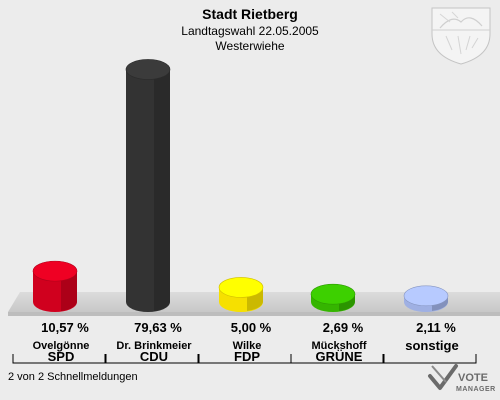  What do you see at coordinates (61, 346) in the screenshot?
I see `candidate-label: Ovelgönne` at bounding box center [61, 346].